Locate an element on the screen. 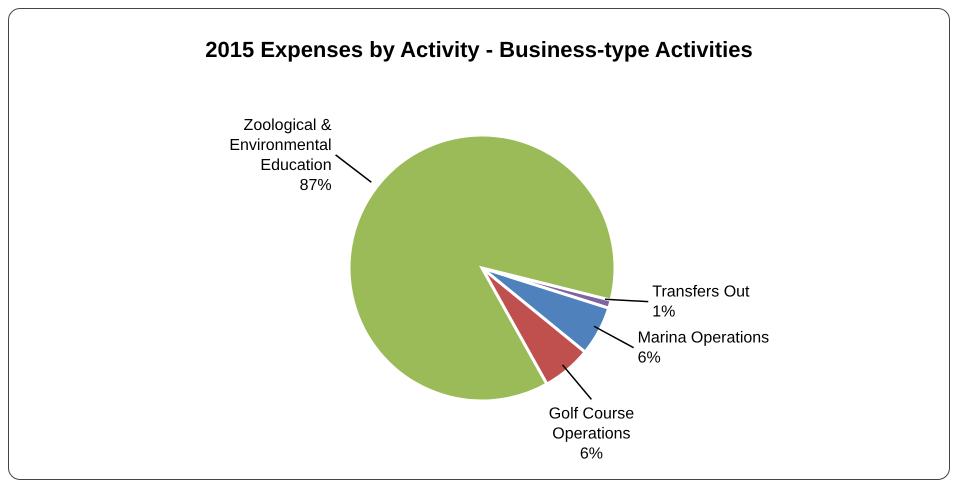 The width and height of the screenshot is (956, 487). slice-label: Transfers Out is located at coordinates (701, 292).